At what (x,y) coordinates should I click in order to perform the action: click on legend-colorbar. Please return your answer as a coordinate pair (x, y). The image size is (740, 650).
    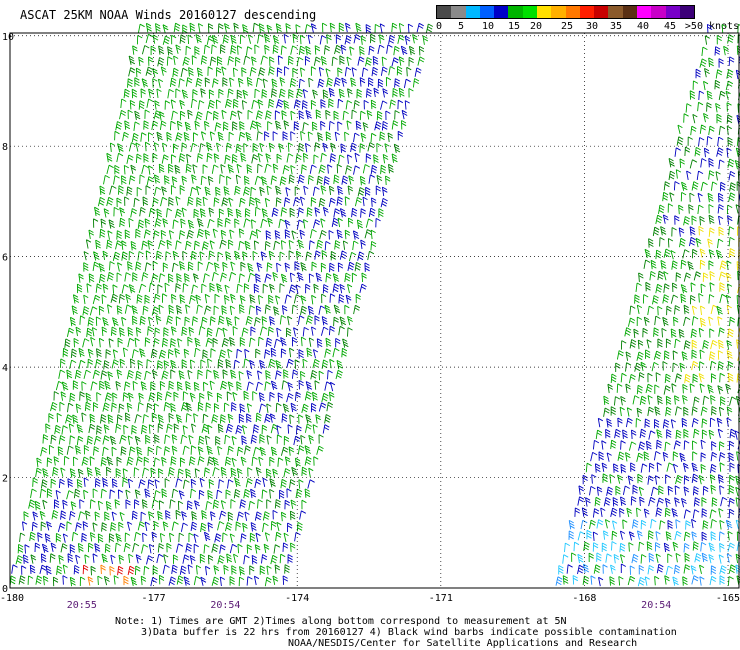
    Looking at the image, I should click on (565, 12).